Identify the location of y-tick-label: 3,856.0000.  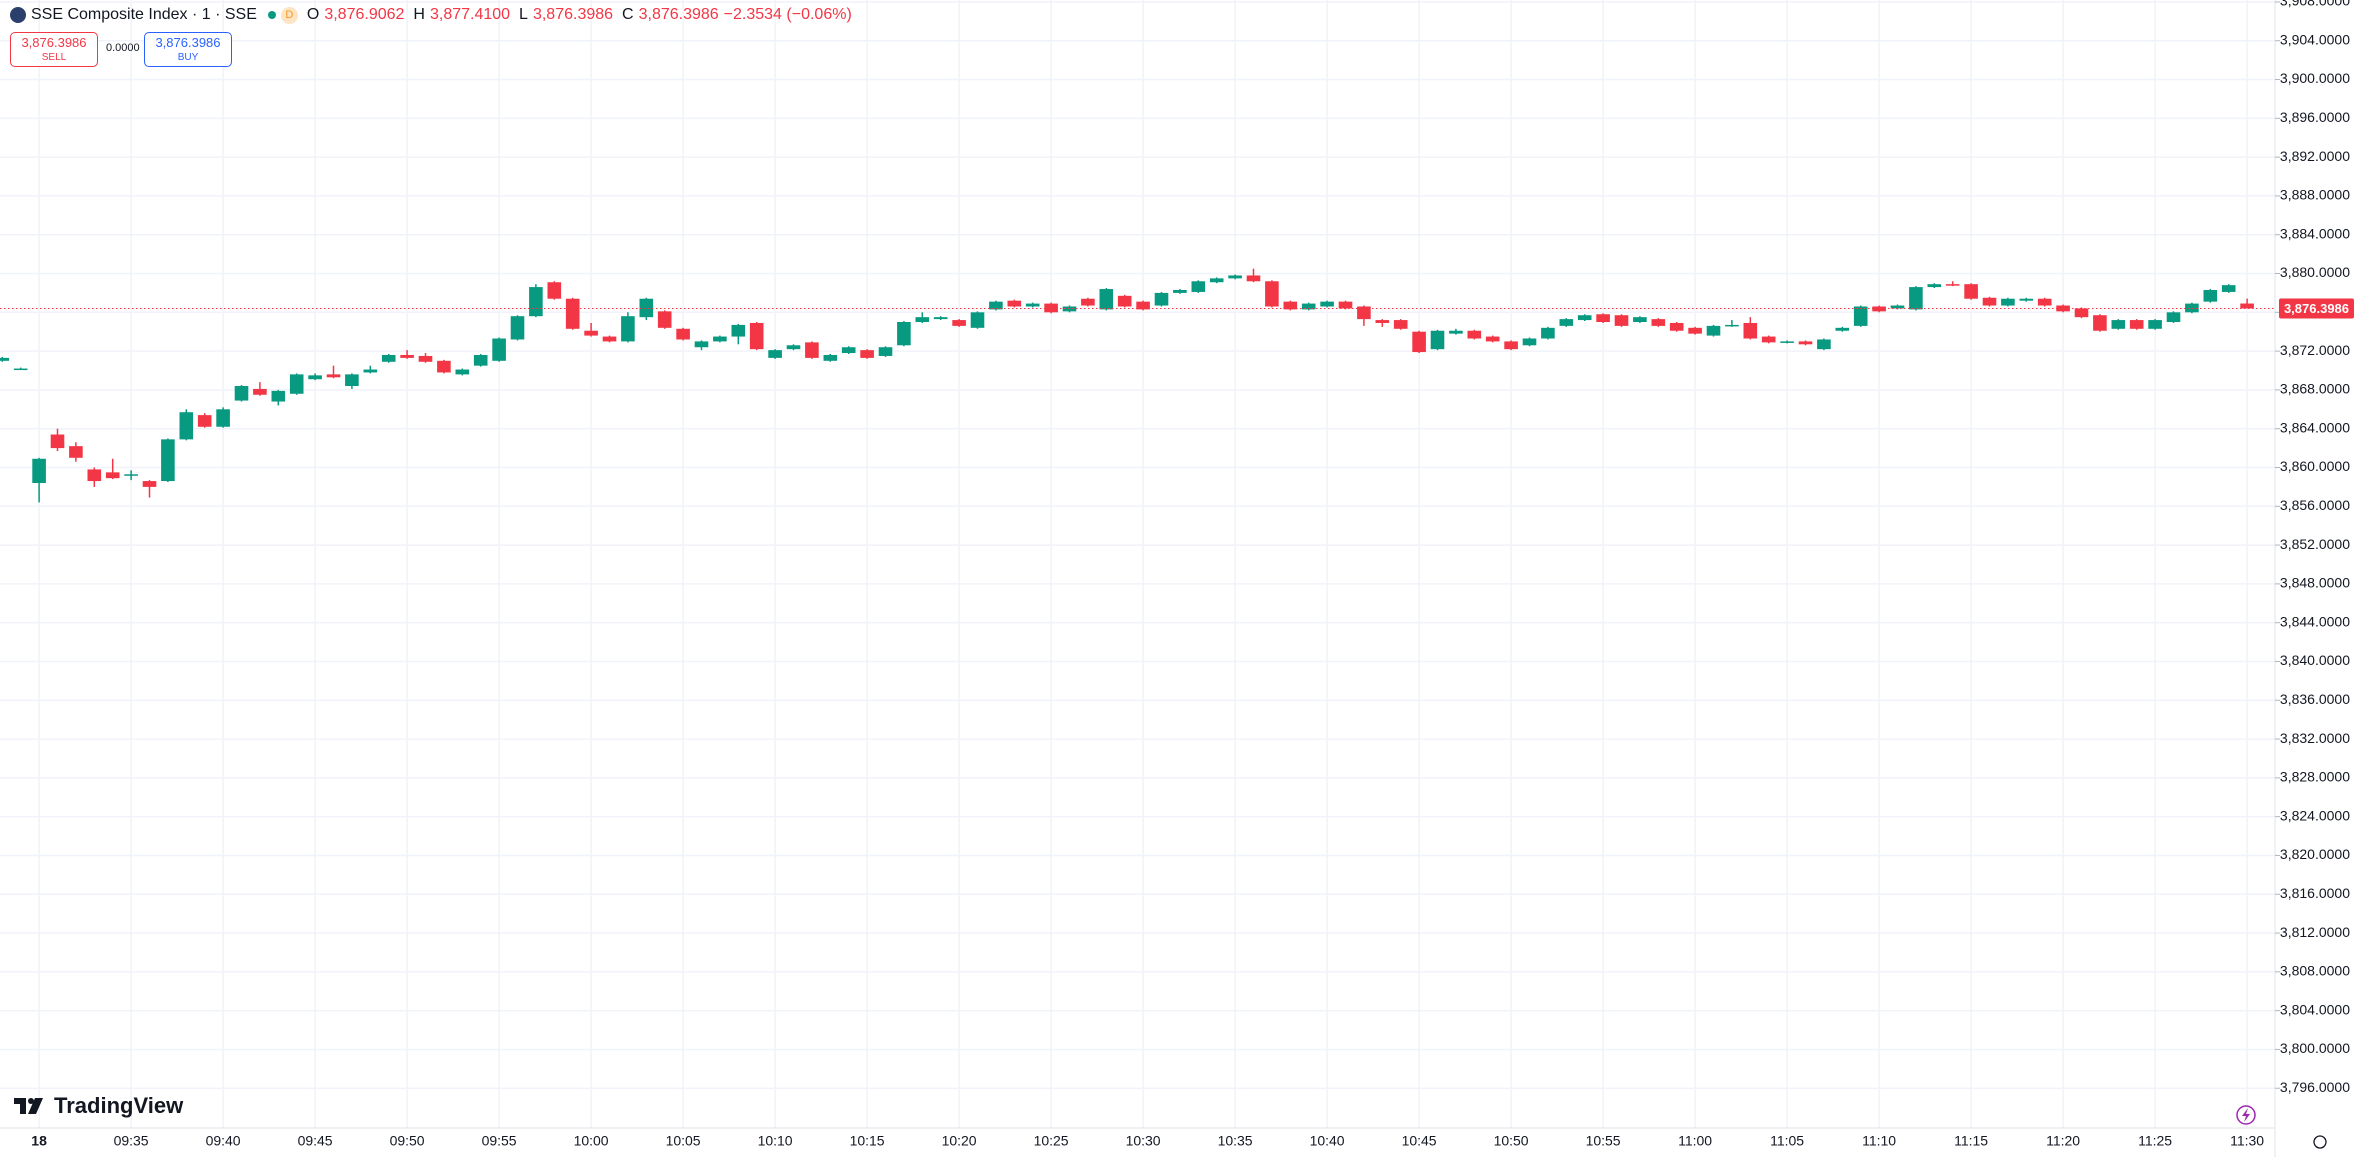
(2315, 505).